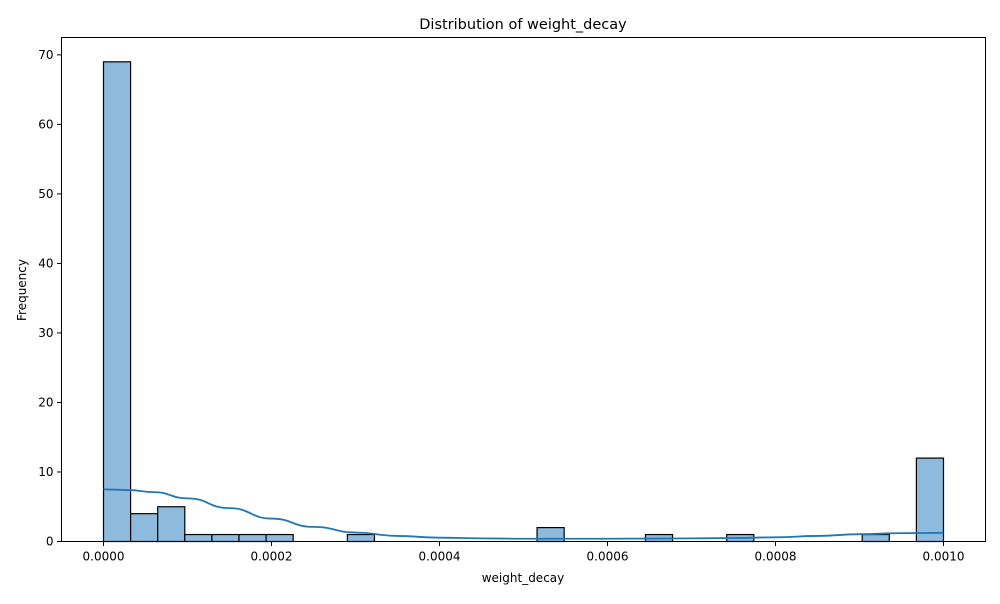 The image size is (1000, 604). I want to click on x-tick-label: 0.0006, so click(608, 557).